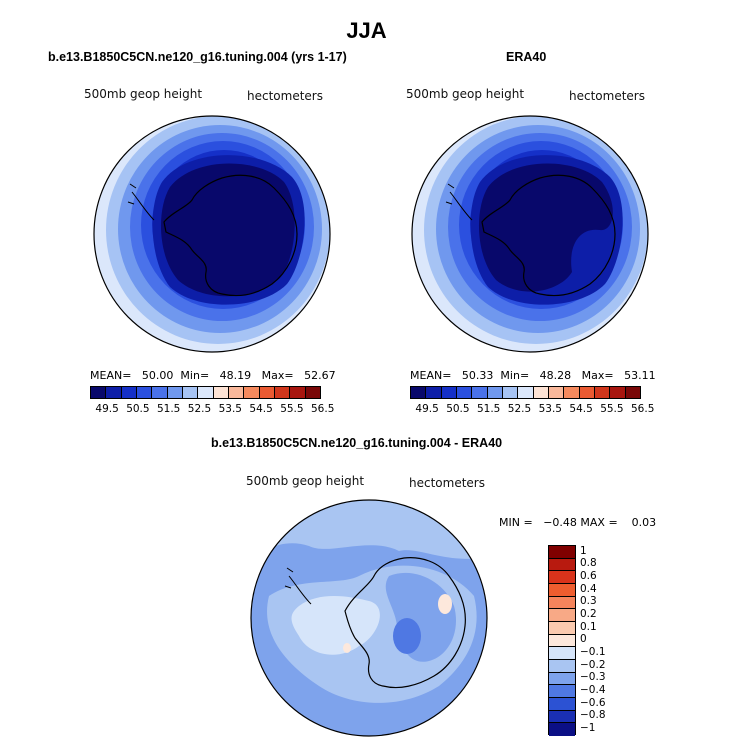 The image size is (733, 747). Describe the element at coordinates (588, 601) in the screenshot. I see `colorbar-tick-label: 0.3` at that location.